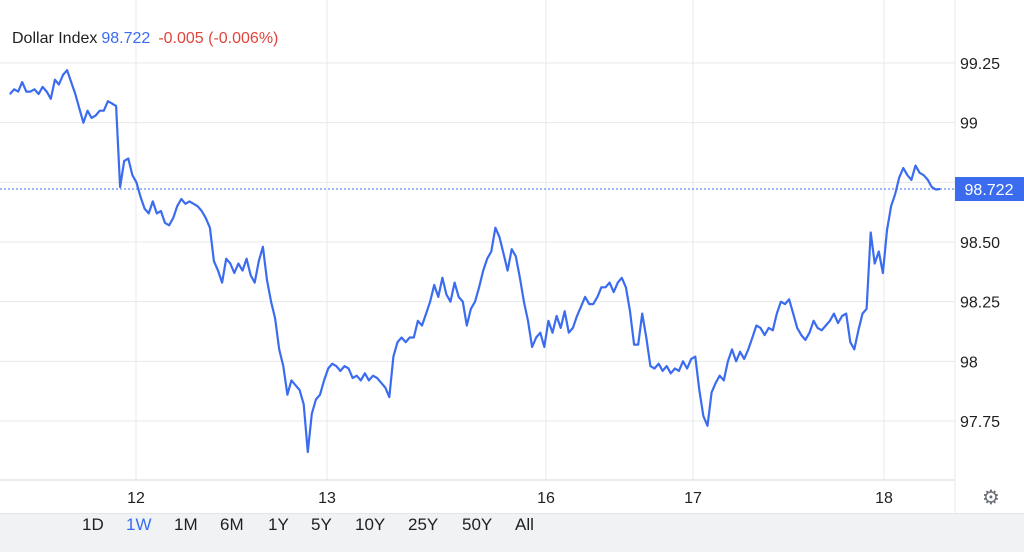  Describe the element at coordinates (93, 524) in the screenshot. I see `range-1d-button: 1D` at that location.